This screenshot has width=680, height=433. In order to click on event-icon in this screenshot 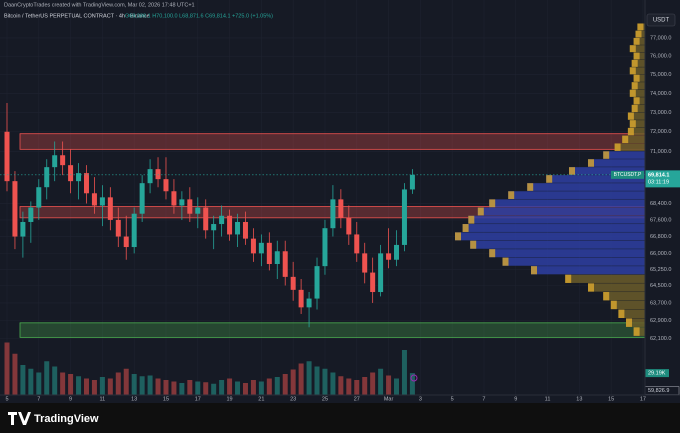, I will do `click(414, 378)`.